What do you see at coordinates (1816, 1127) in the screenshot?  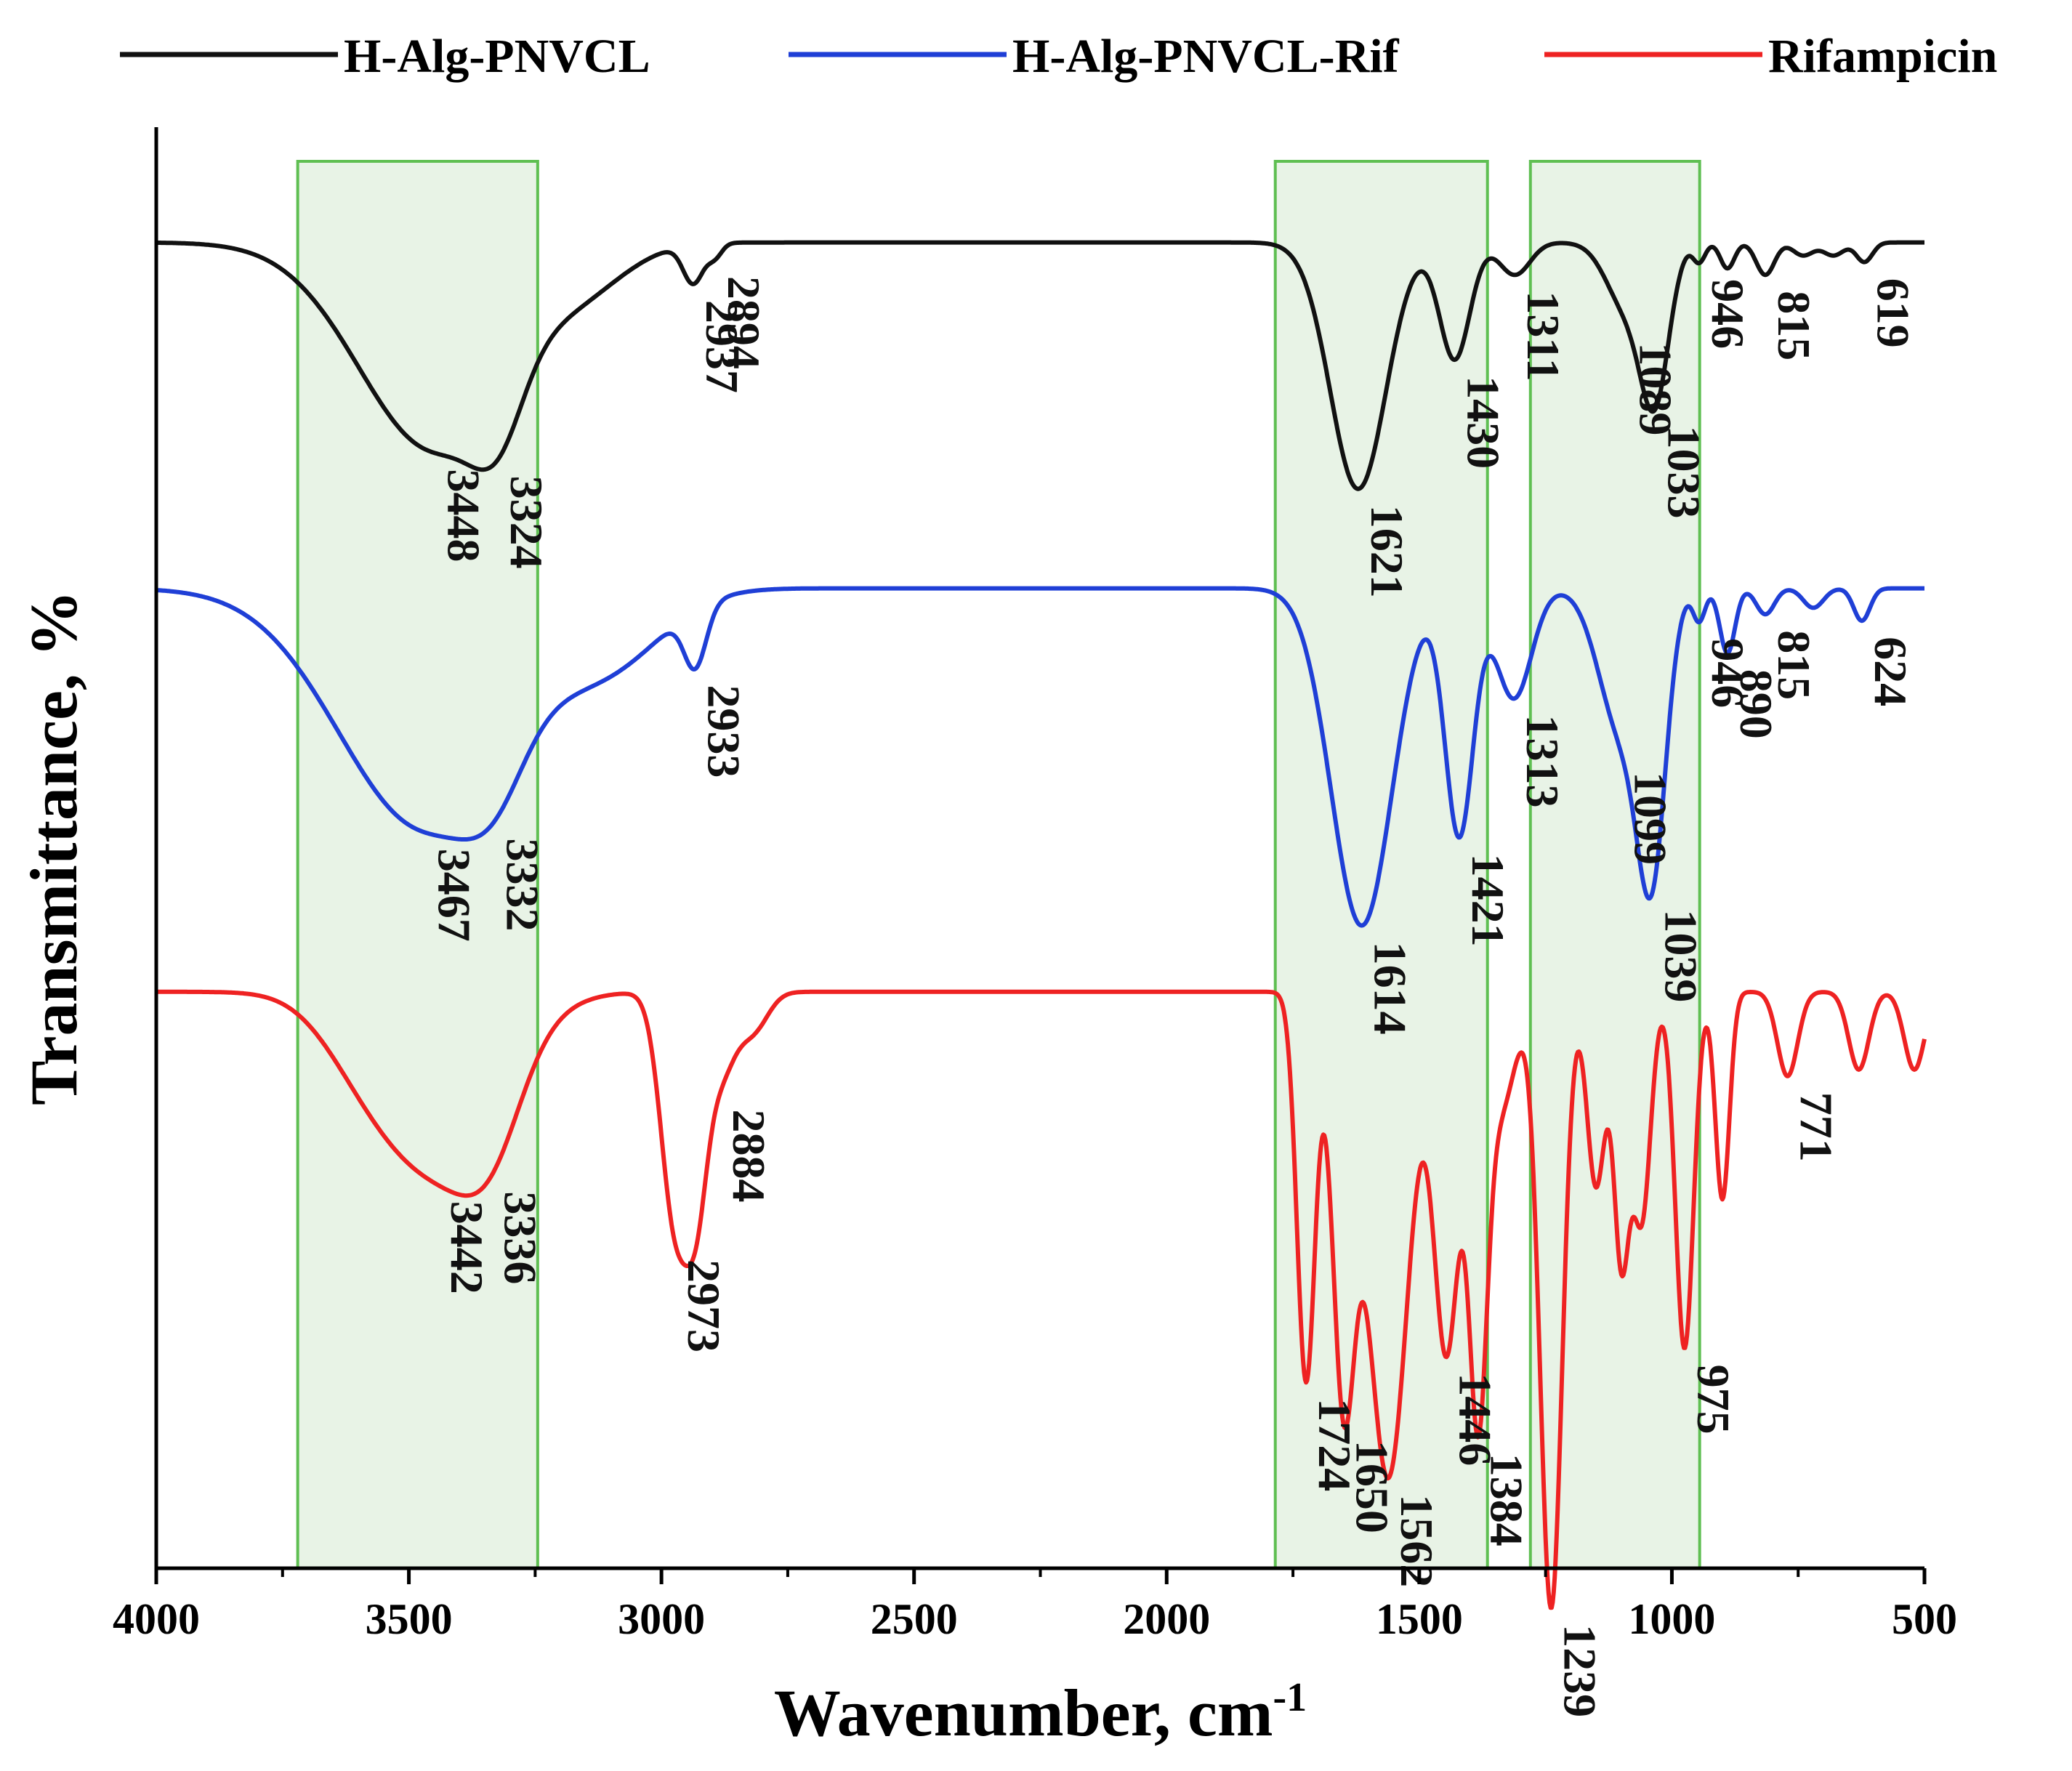 I see `peak-label: 771` at bounding box center [1816, 1127].